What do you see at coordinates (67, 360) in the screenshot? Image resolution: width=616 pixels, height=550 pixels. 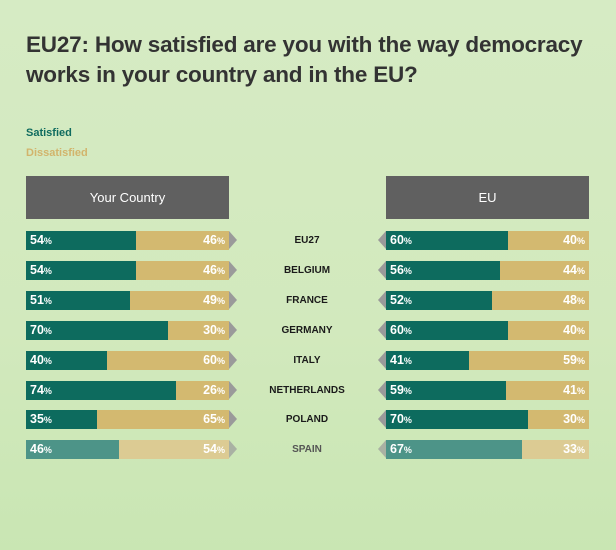 I see `bar-segment-satisfied: 40%` at bounding box center [67, 360].